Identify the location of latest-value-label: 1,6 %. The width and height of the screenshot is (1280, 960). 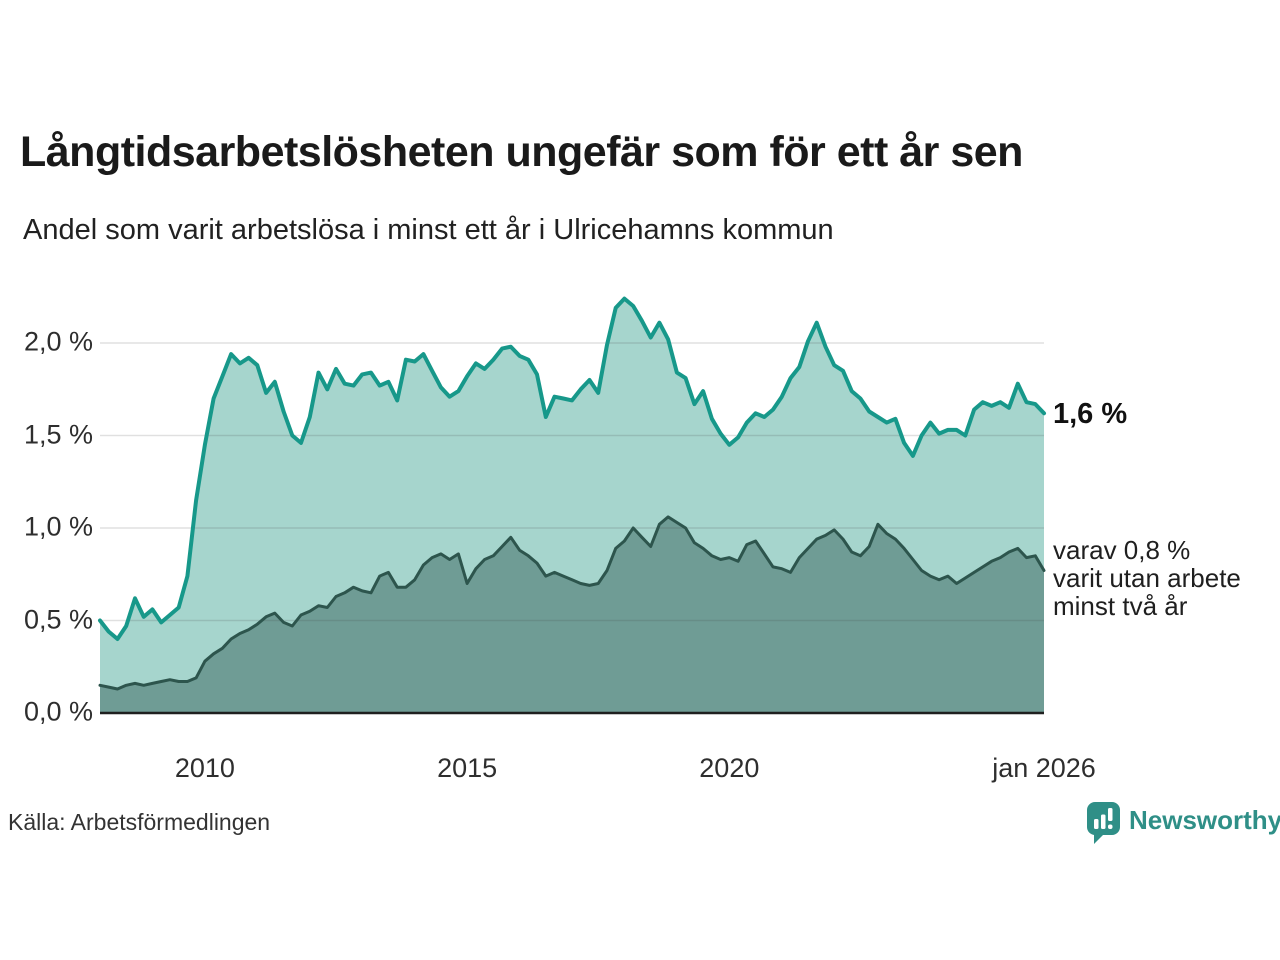
(1090, 414).